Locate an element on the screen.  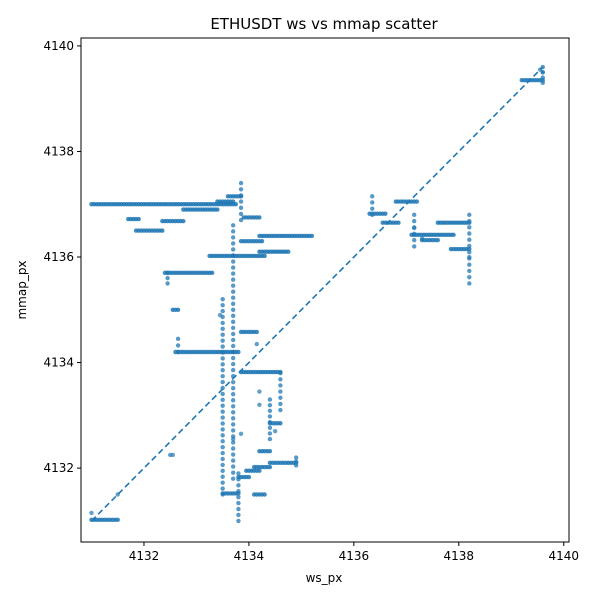
y-axis-label: mmap_px is located at coordinates (22, 289).